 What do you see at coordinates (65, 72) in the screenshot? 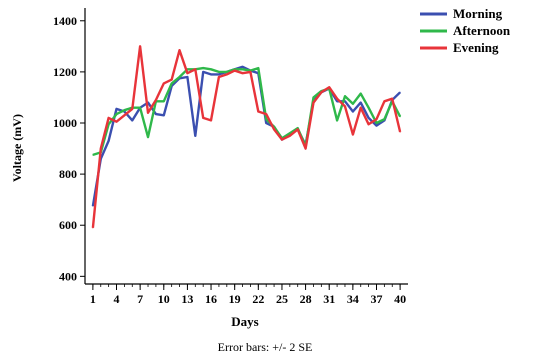
I see `y-tick-label: 1200` at bounding box center [65, 72].